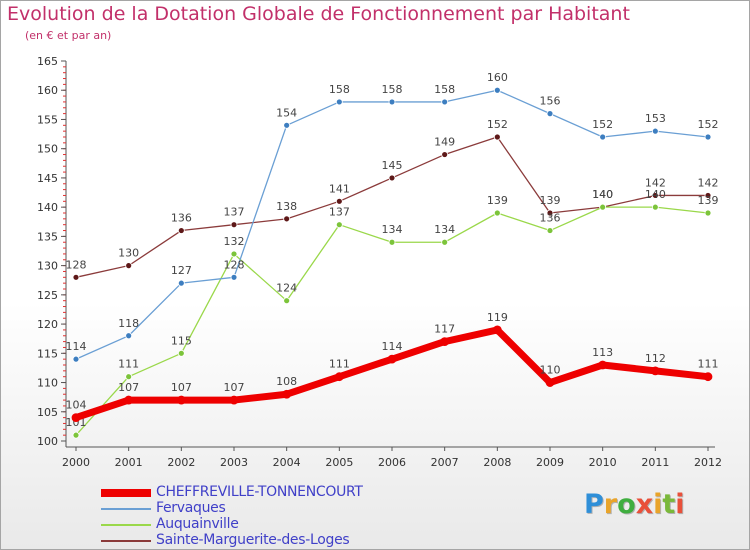  I want to click on data-label: 141, so click(339, 188).